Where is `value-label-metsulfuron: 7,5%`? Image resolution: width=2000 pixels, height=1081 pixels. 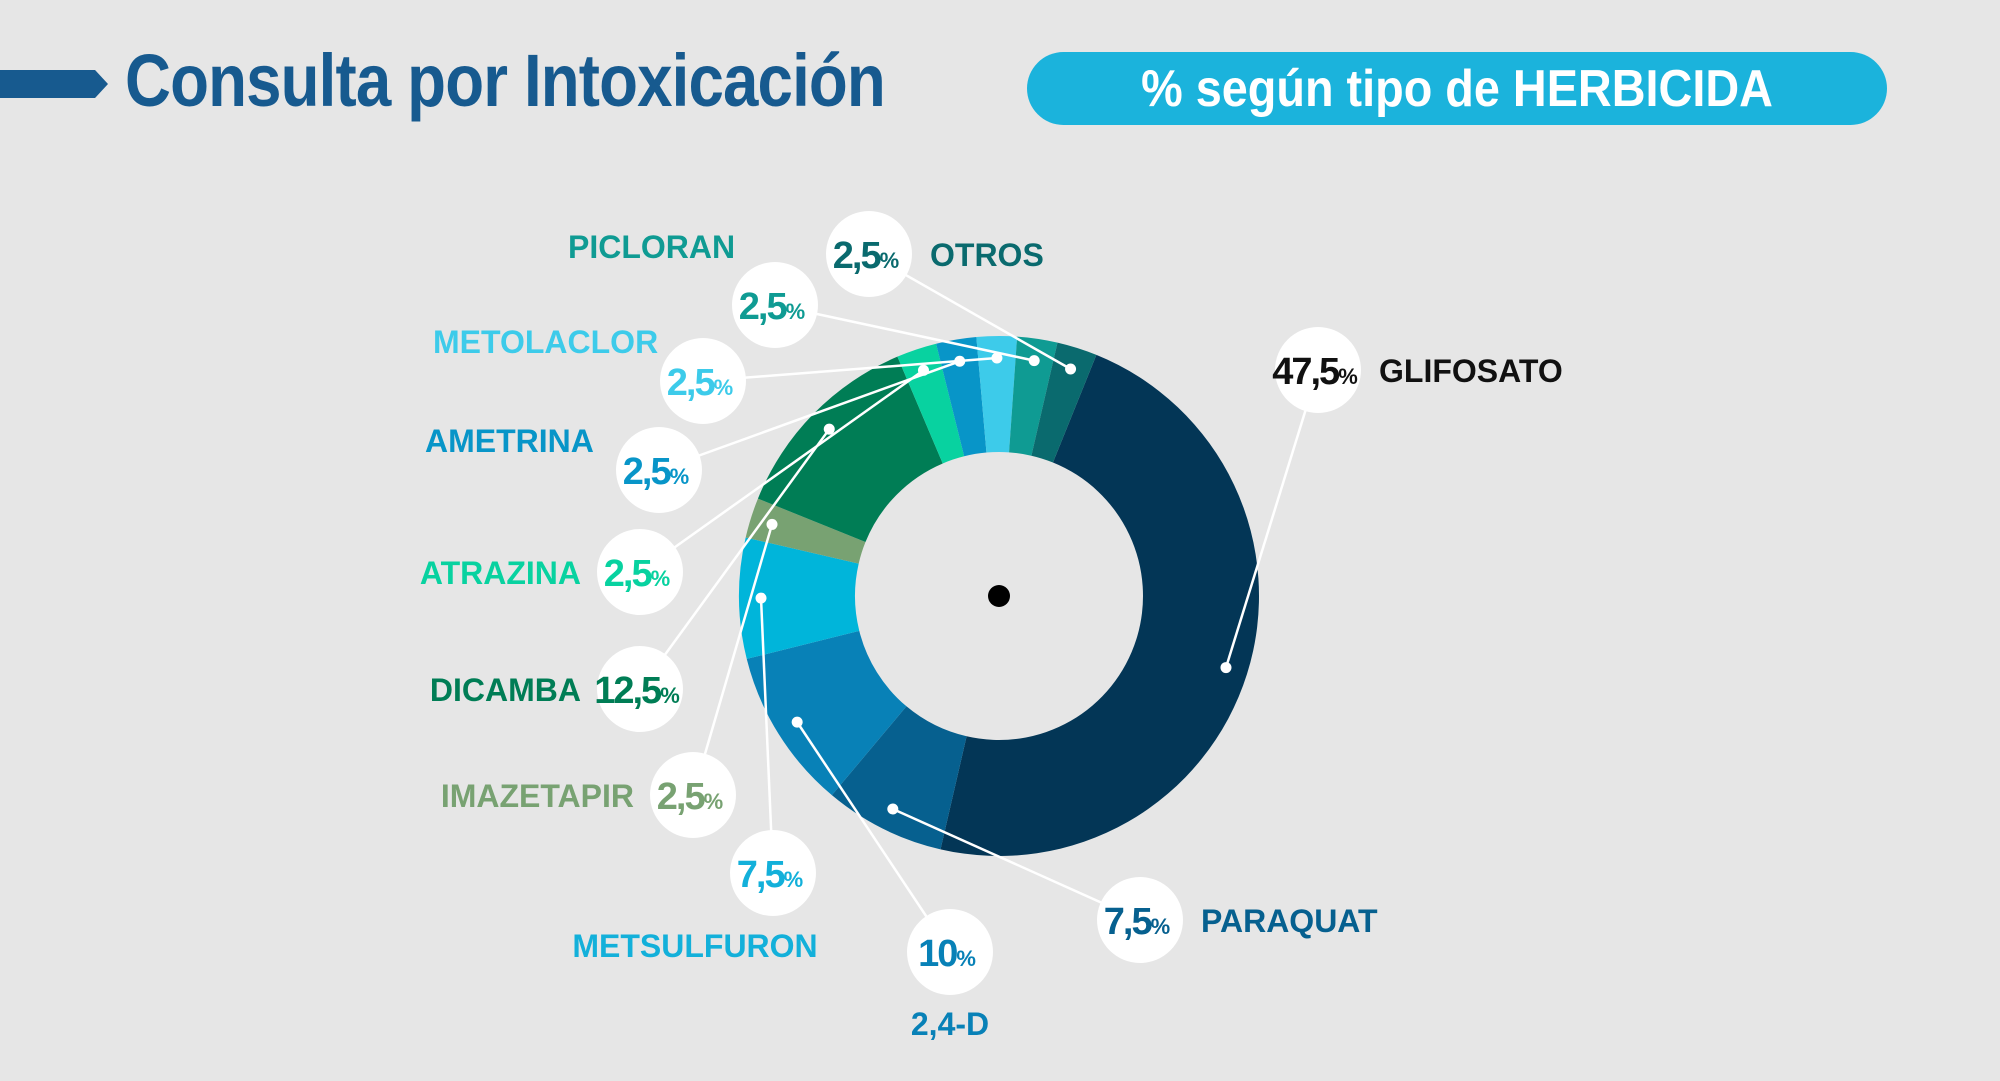 value-label-metsulfuron: 7,5% is located at coordinates (770, 875).